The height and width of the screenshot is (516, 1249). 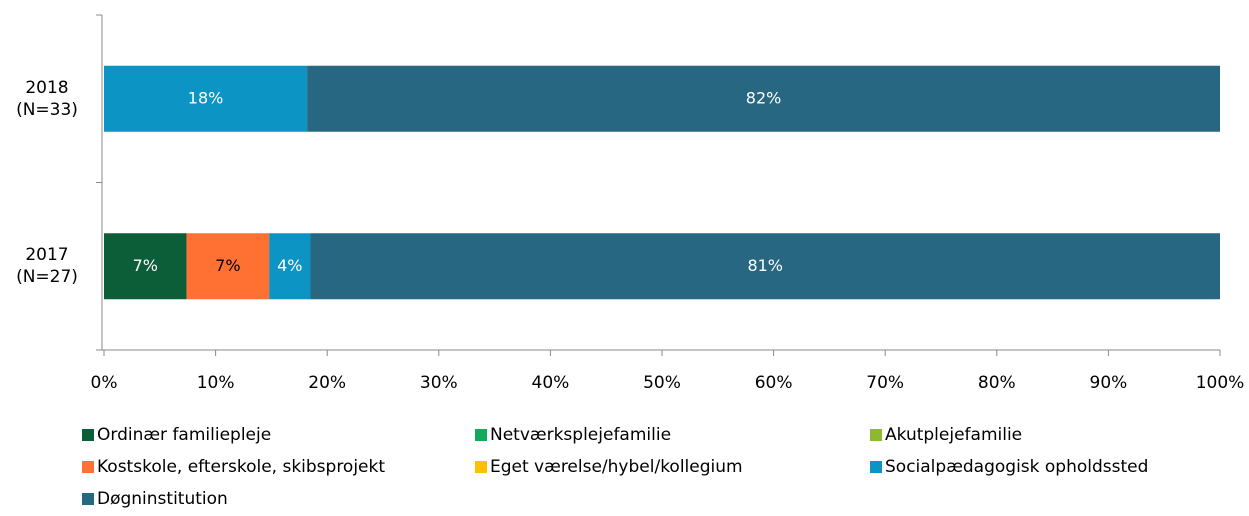 I want to click on legend-label: Kostskole, efterskole, skibsprojekt, so click(x=241, y=467).